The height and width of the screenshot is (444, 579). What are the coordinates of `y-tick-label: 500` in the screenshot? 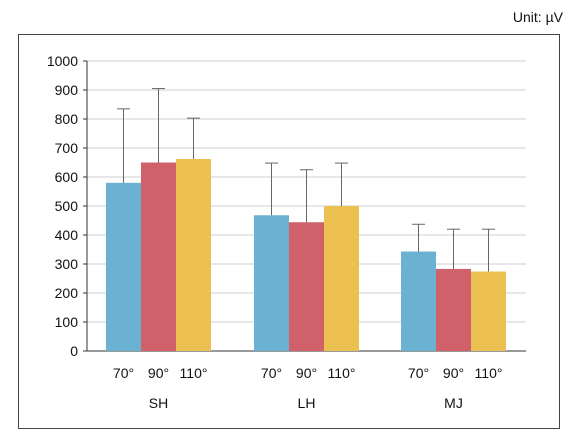 It's located at (67, 206).